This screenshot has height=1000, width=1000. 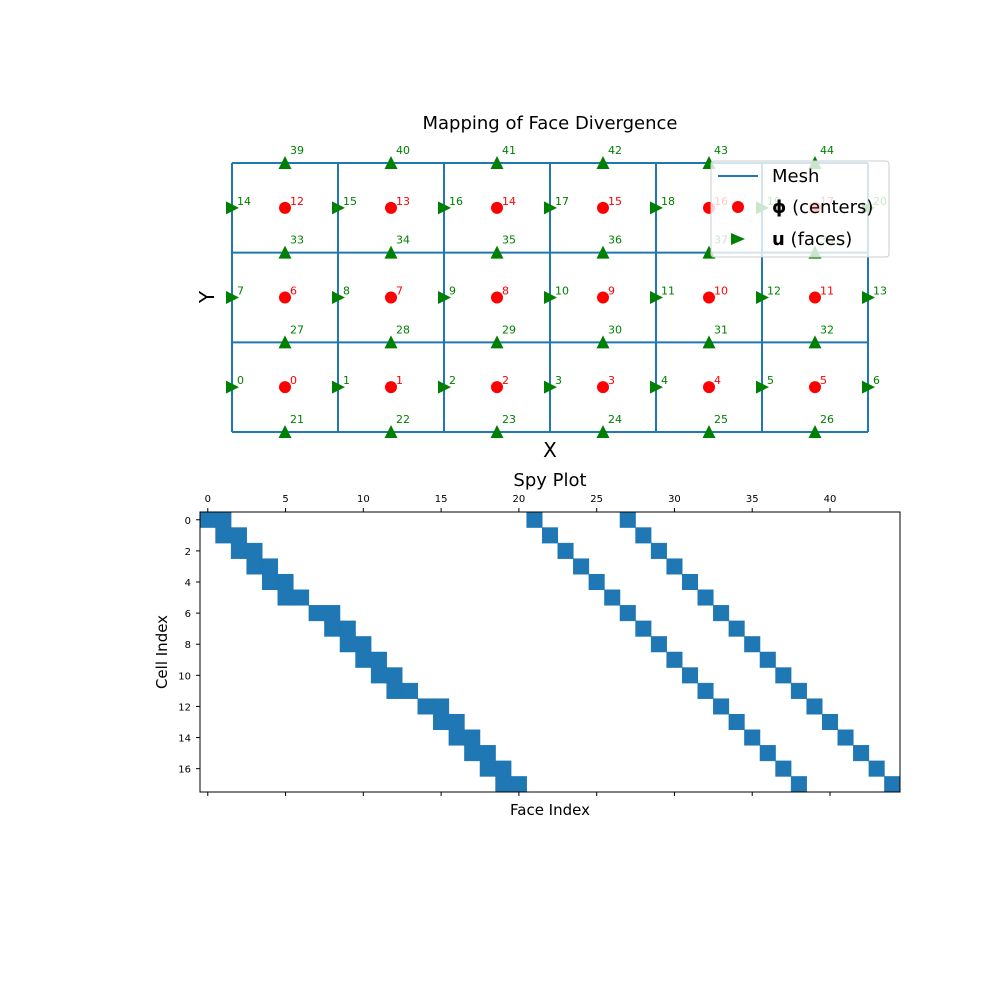 What do you see at coordinates (184, 739) in the screenshot?
I see `spy-y-tick-label: 14` at bounding box center [184, 739].